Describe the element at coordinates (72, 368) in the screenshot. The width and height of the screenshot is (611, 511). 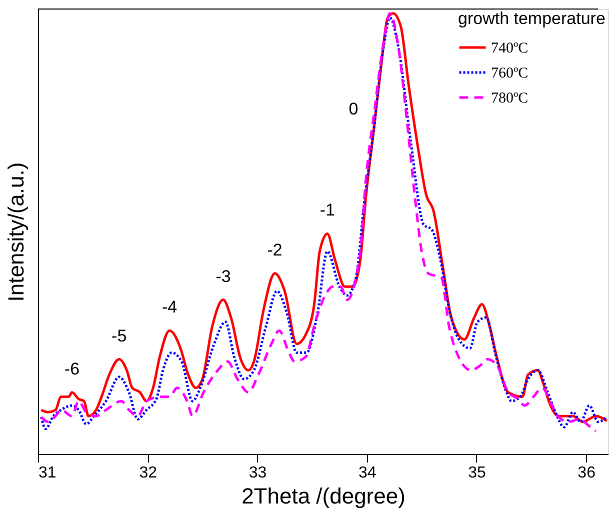
I see `annotation: -6` at that location.